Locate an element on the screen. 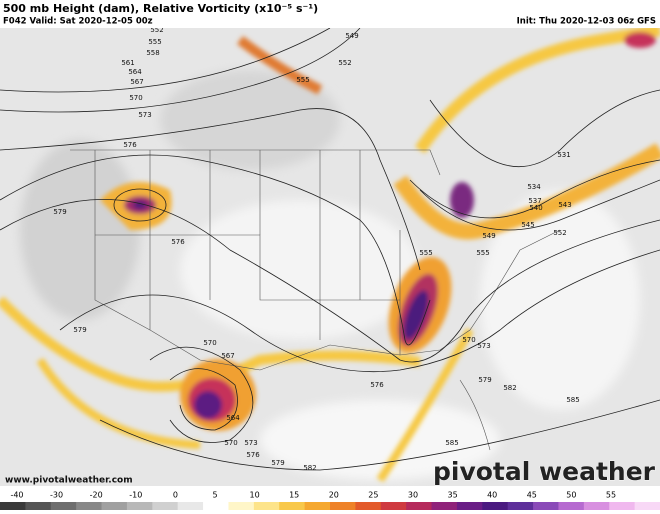 The height and width of the screenshot is (514, 660). colorbar-tick-label: 45 is located at coordinates (532, 495).